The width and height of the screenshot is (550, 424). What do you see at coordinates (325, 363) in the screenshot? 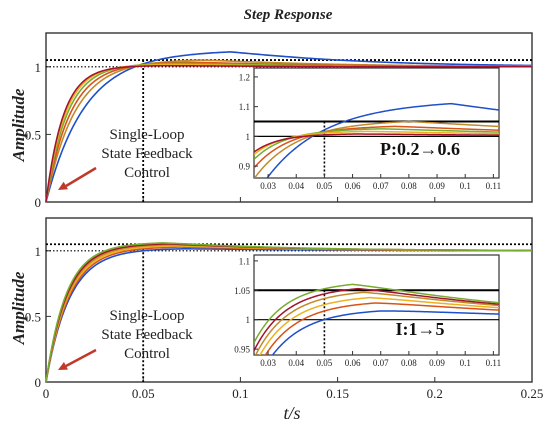
I see `bottom-inset-xtick-label: 0.05` at bounding box center [325, 363].